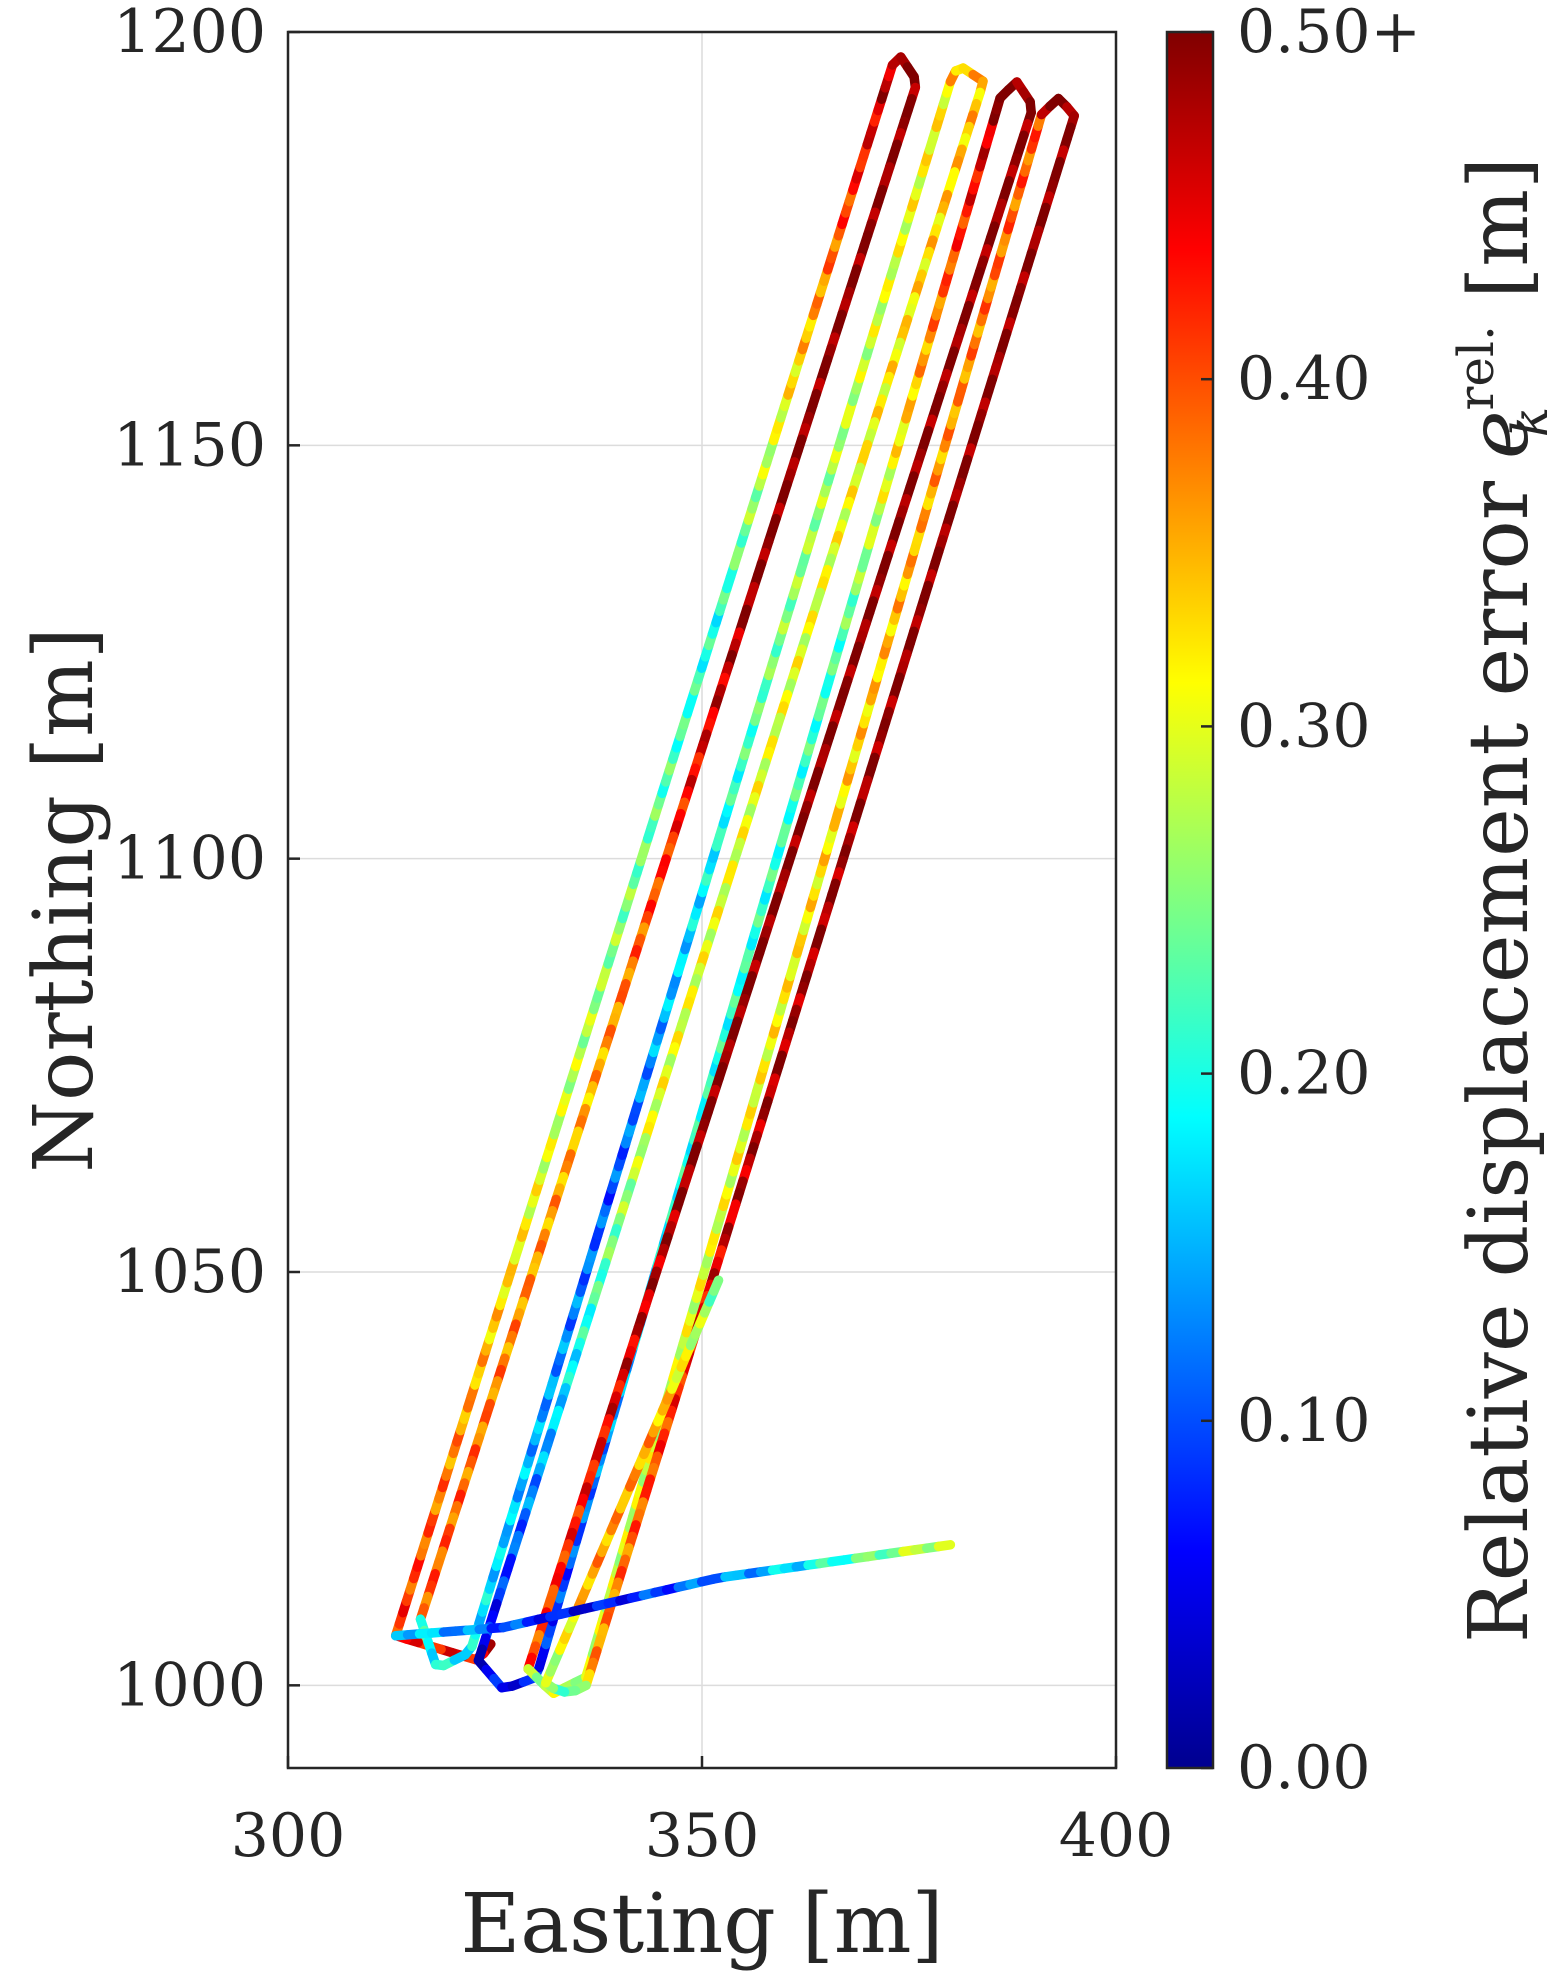 The width and height of the screenshot is (1561, 1975). I want to click on colorbar-tick-label: 0.30, so click(1304, 726).